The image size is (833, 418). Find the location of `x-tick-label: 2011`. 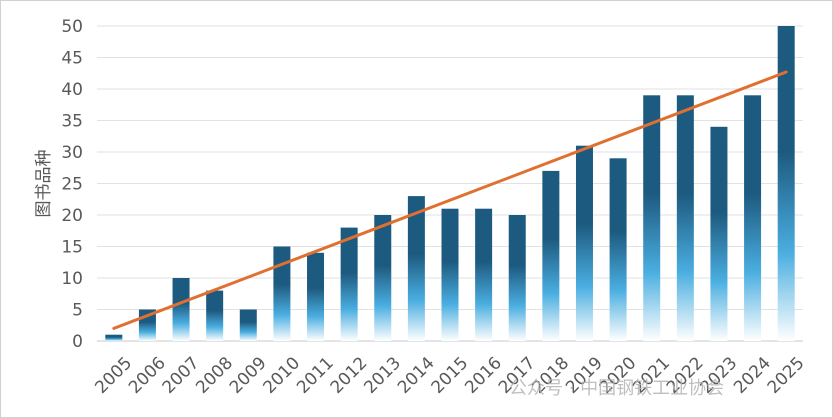

x-tick-label: 2011 is located at coordinates (315, 375).